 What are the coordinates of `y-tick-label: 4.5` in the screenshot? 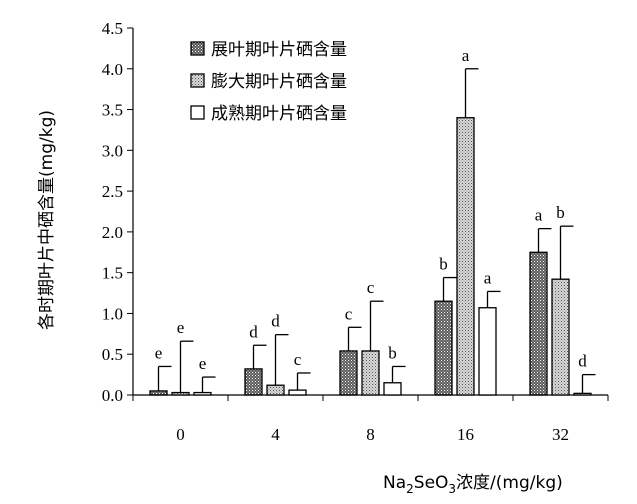 It's located at (112, 28).